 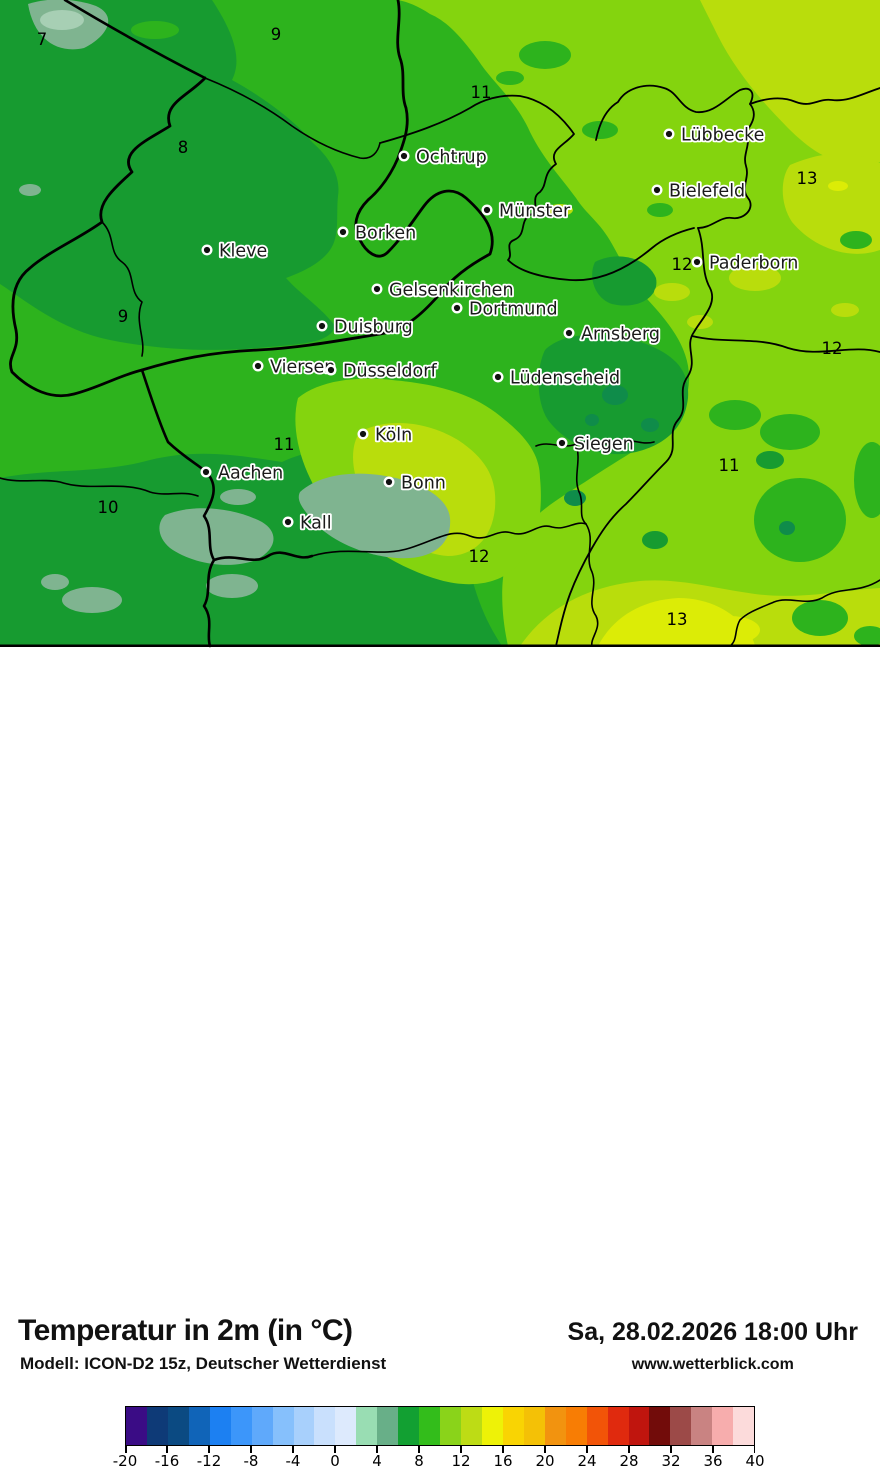 I want to click on city-label: Viersen, so click(x=302, y=368).